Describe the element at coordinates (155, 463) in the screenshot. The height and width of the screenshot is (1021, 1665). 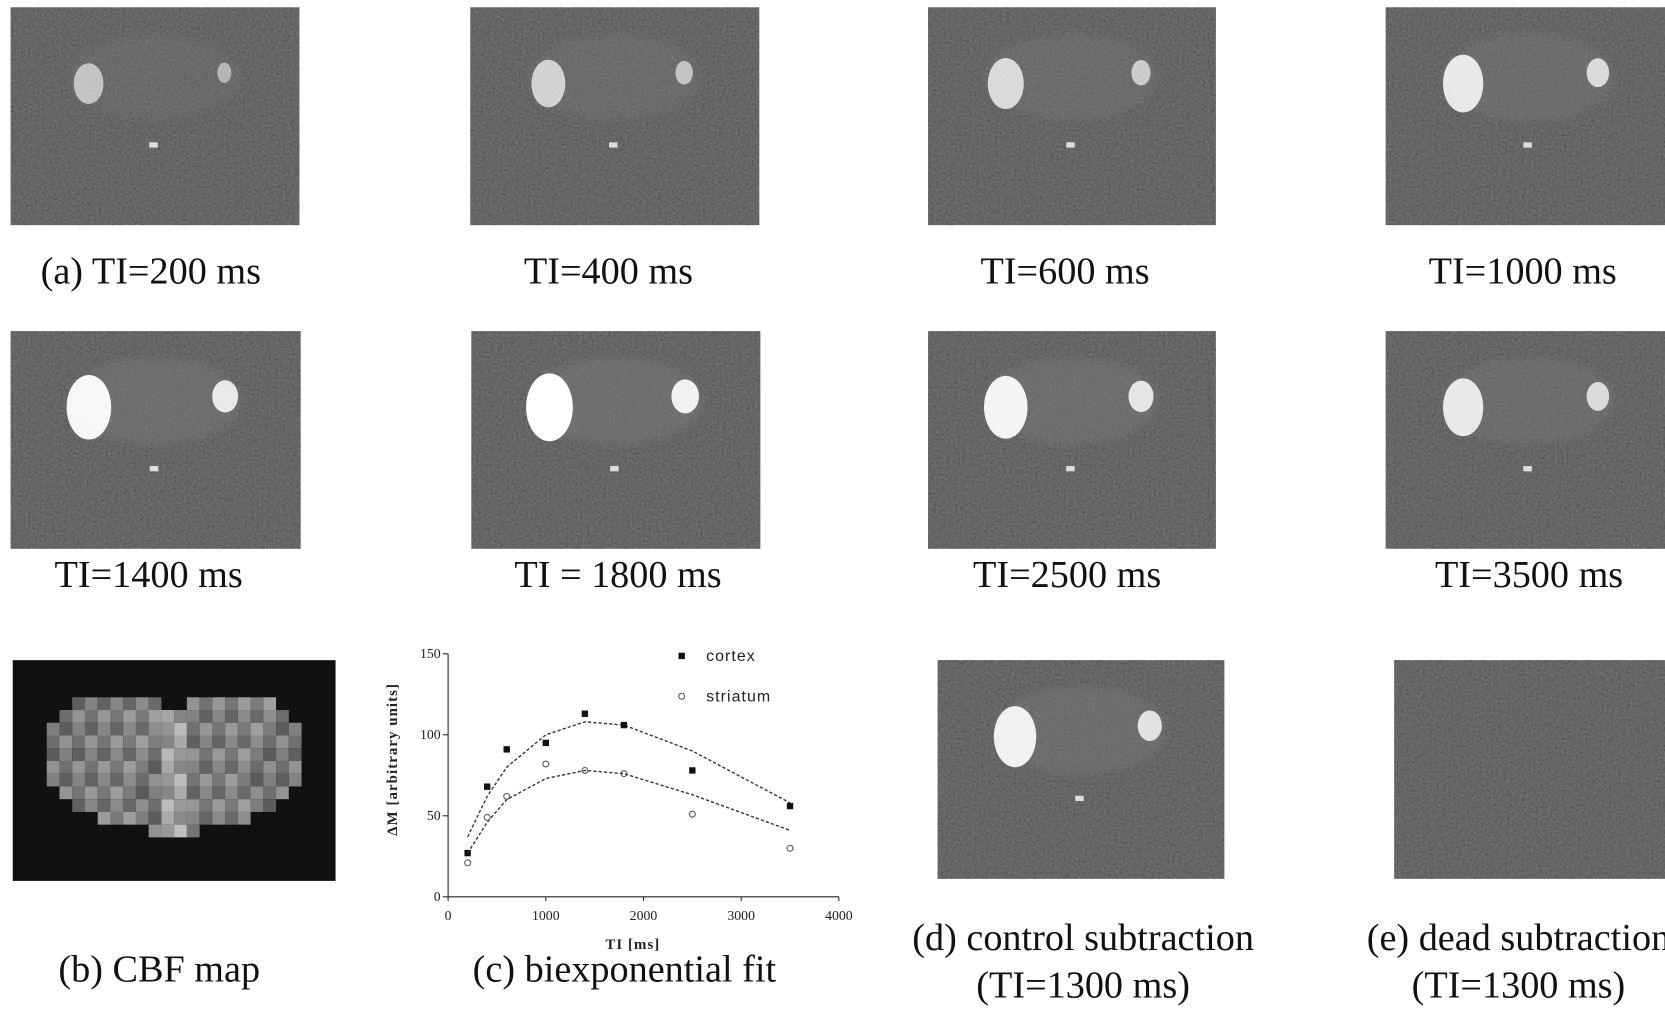
I see `panel: TI=1400 ms` at that location.